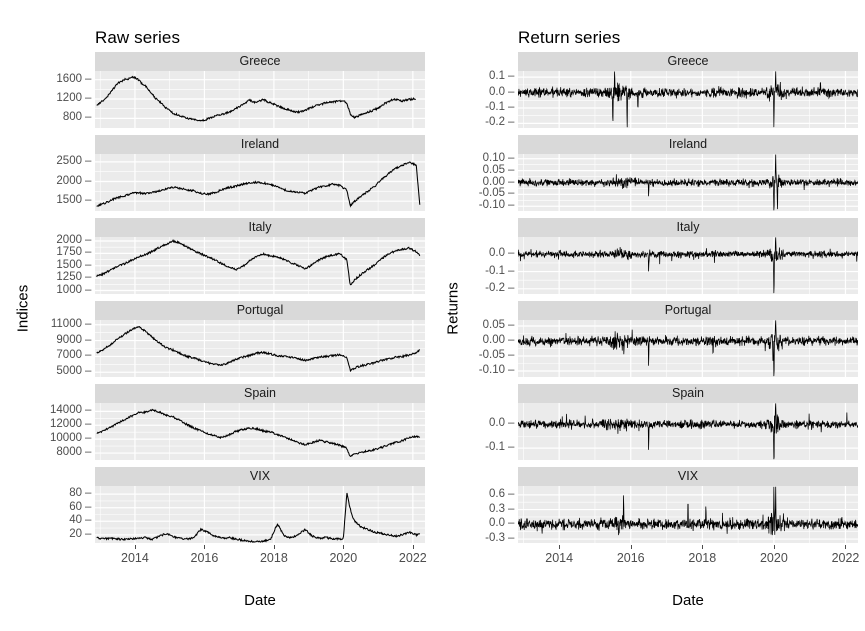 The height and width of the screenshot is (631, 865). I want to click on x-tick-label: 2020, so click(343, 558).